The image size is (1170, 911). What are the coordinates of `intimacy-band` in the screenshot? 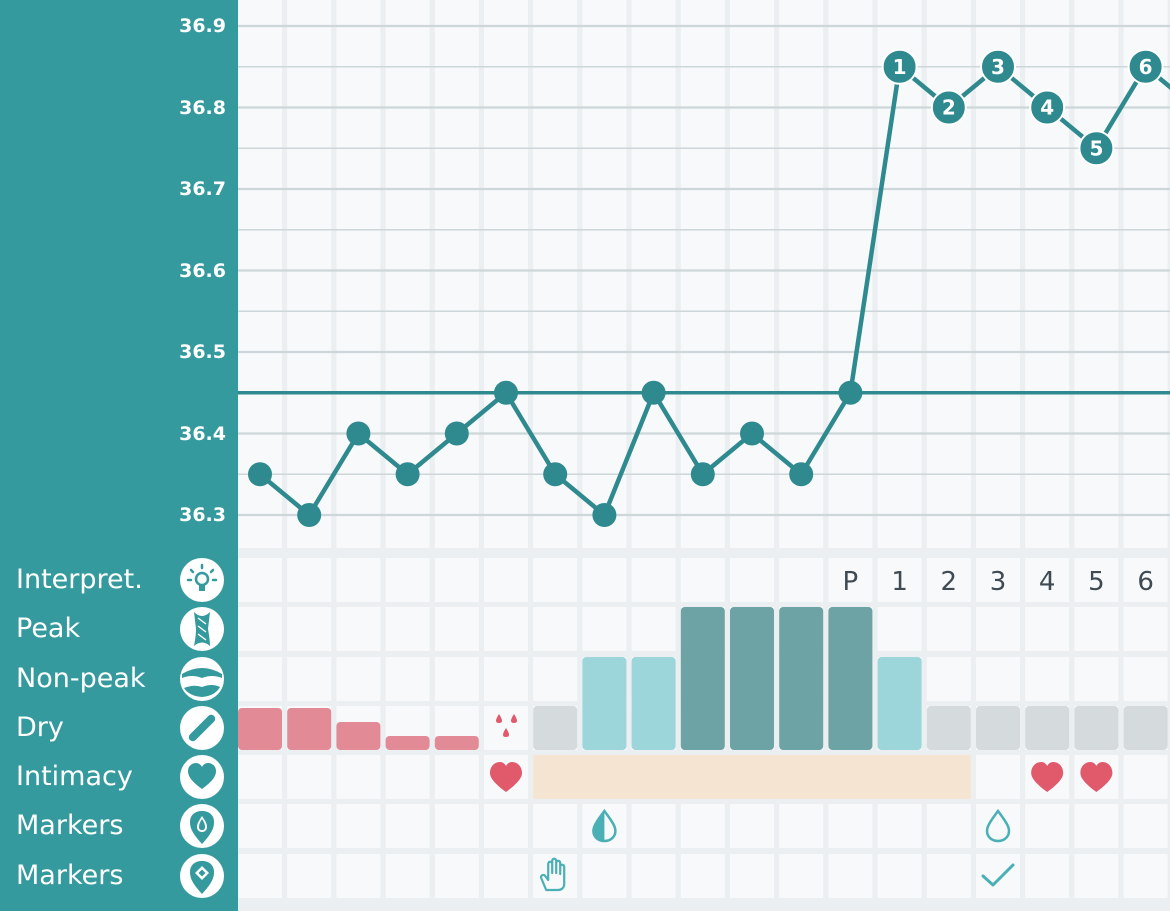 It's located at (752, 777).